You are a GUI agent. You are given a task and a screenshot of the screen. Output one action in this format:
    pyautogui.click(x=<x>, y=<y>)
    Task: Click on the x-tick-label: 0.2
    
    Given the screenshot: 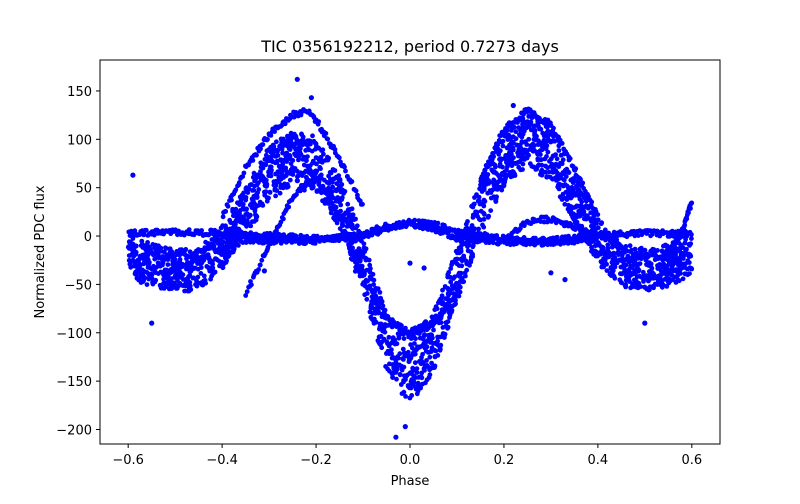 What is the action you would take?
    pyautogui.click(x=504, y=460)
    